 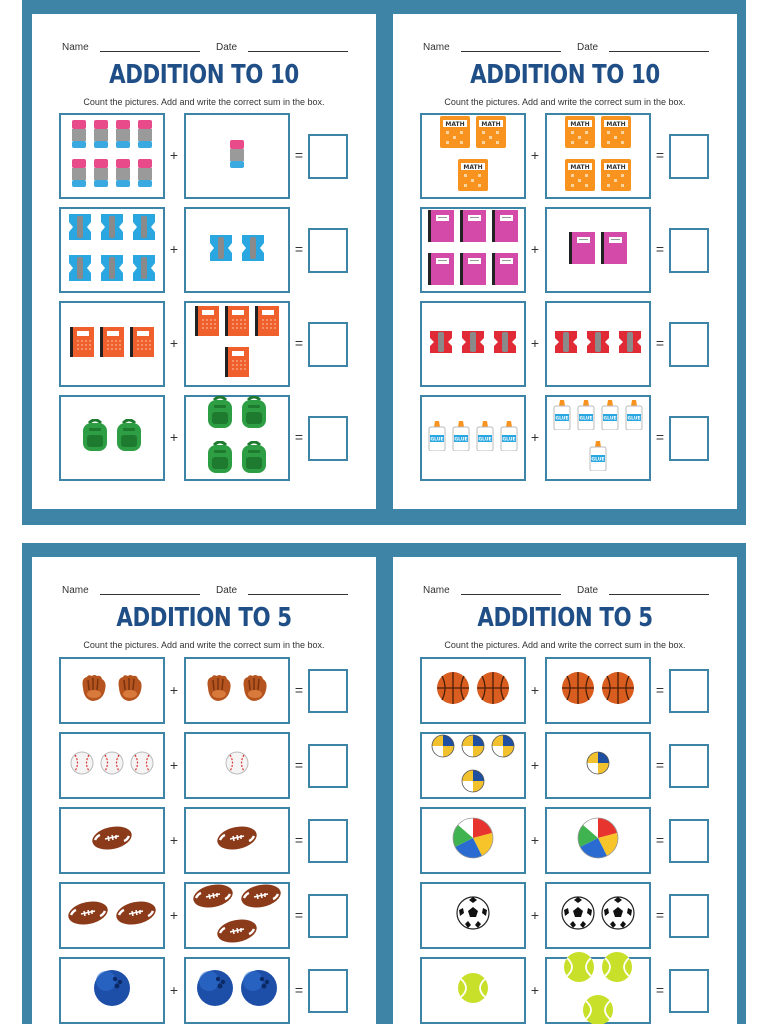 I want to click on volleyball-icon, so click(x=443, y=748).